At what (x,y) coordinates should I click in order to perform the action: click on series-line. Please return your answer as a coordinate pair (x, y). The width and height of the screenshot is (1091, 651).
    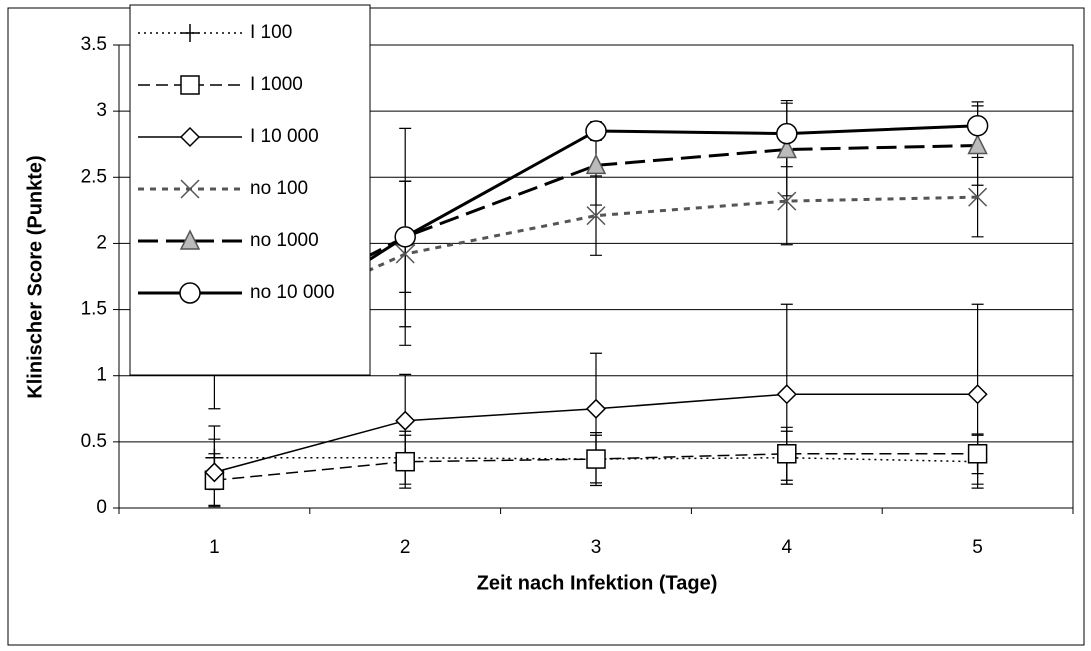
    Looking at the image, I should click on (596, 459).